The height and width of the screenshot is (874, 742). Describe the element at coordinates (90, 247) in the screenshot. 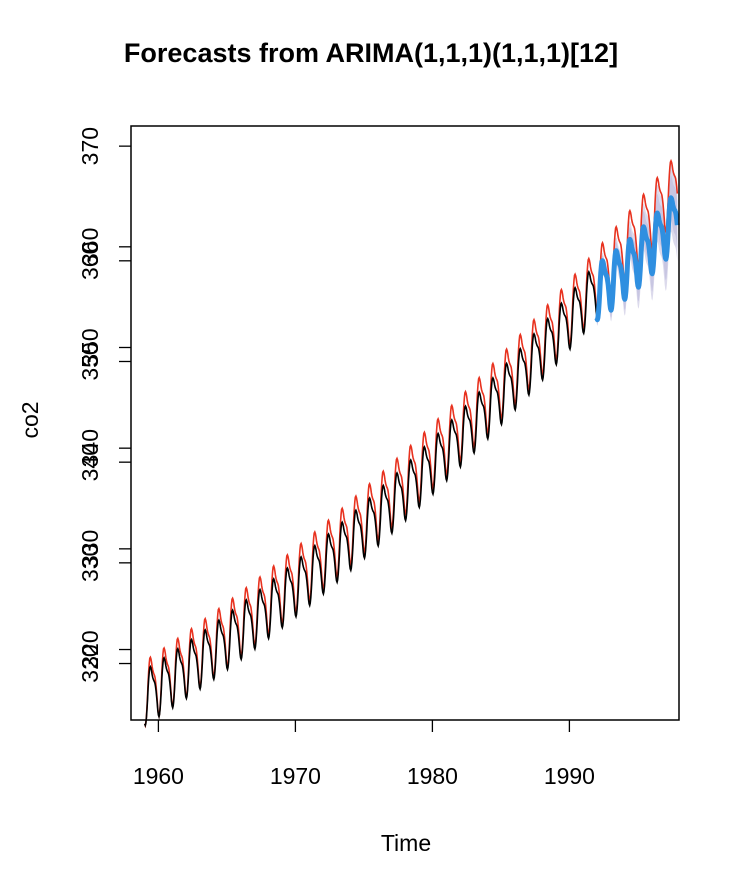

I see `y-tick-label: 360` at that location.